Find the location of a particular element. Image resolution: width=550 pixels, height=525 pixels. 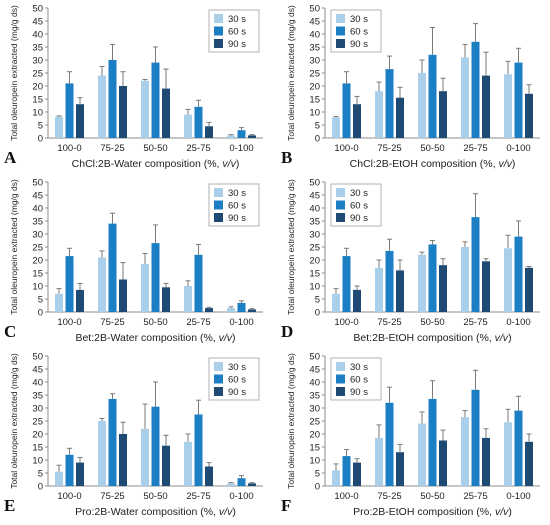

x-axis-title-part: Bet:2B-EtOH composition (%, is located at coordinates (423, 338).